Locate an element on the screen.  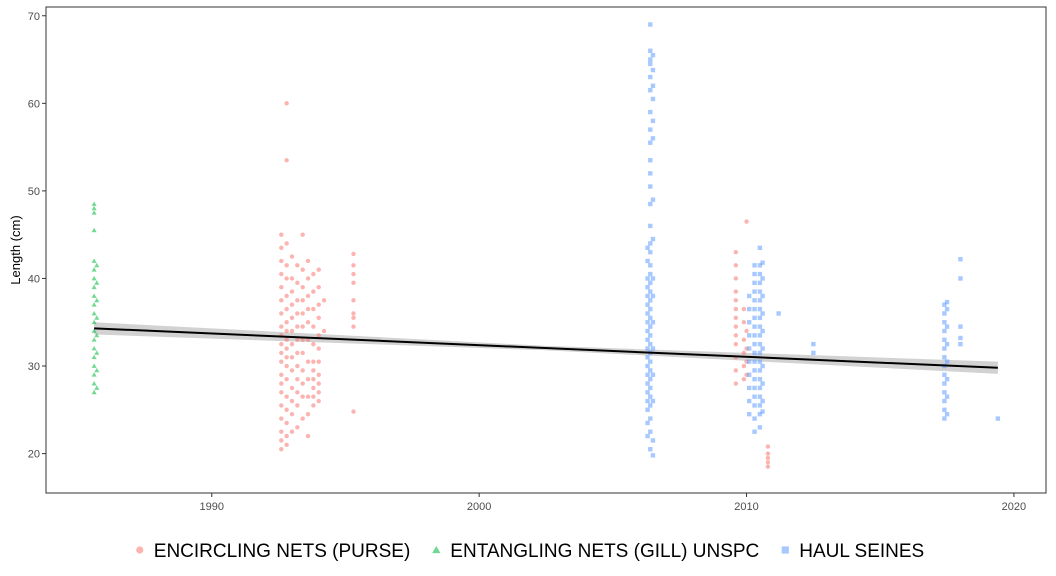
legend-label: HAUL SEINES is located at coordinates (861, 551).